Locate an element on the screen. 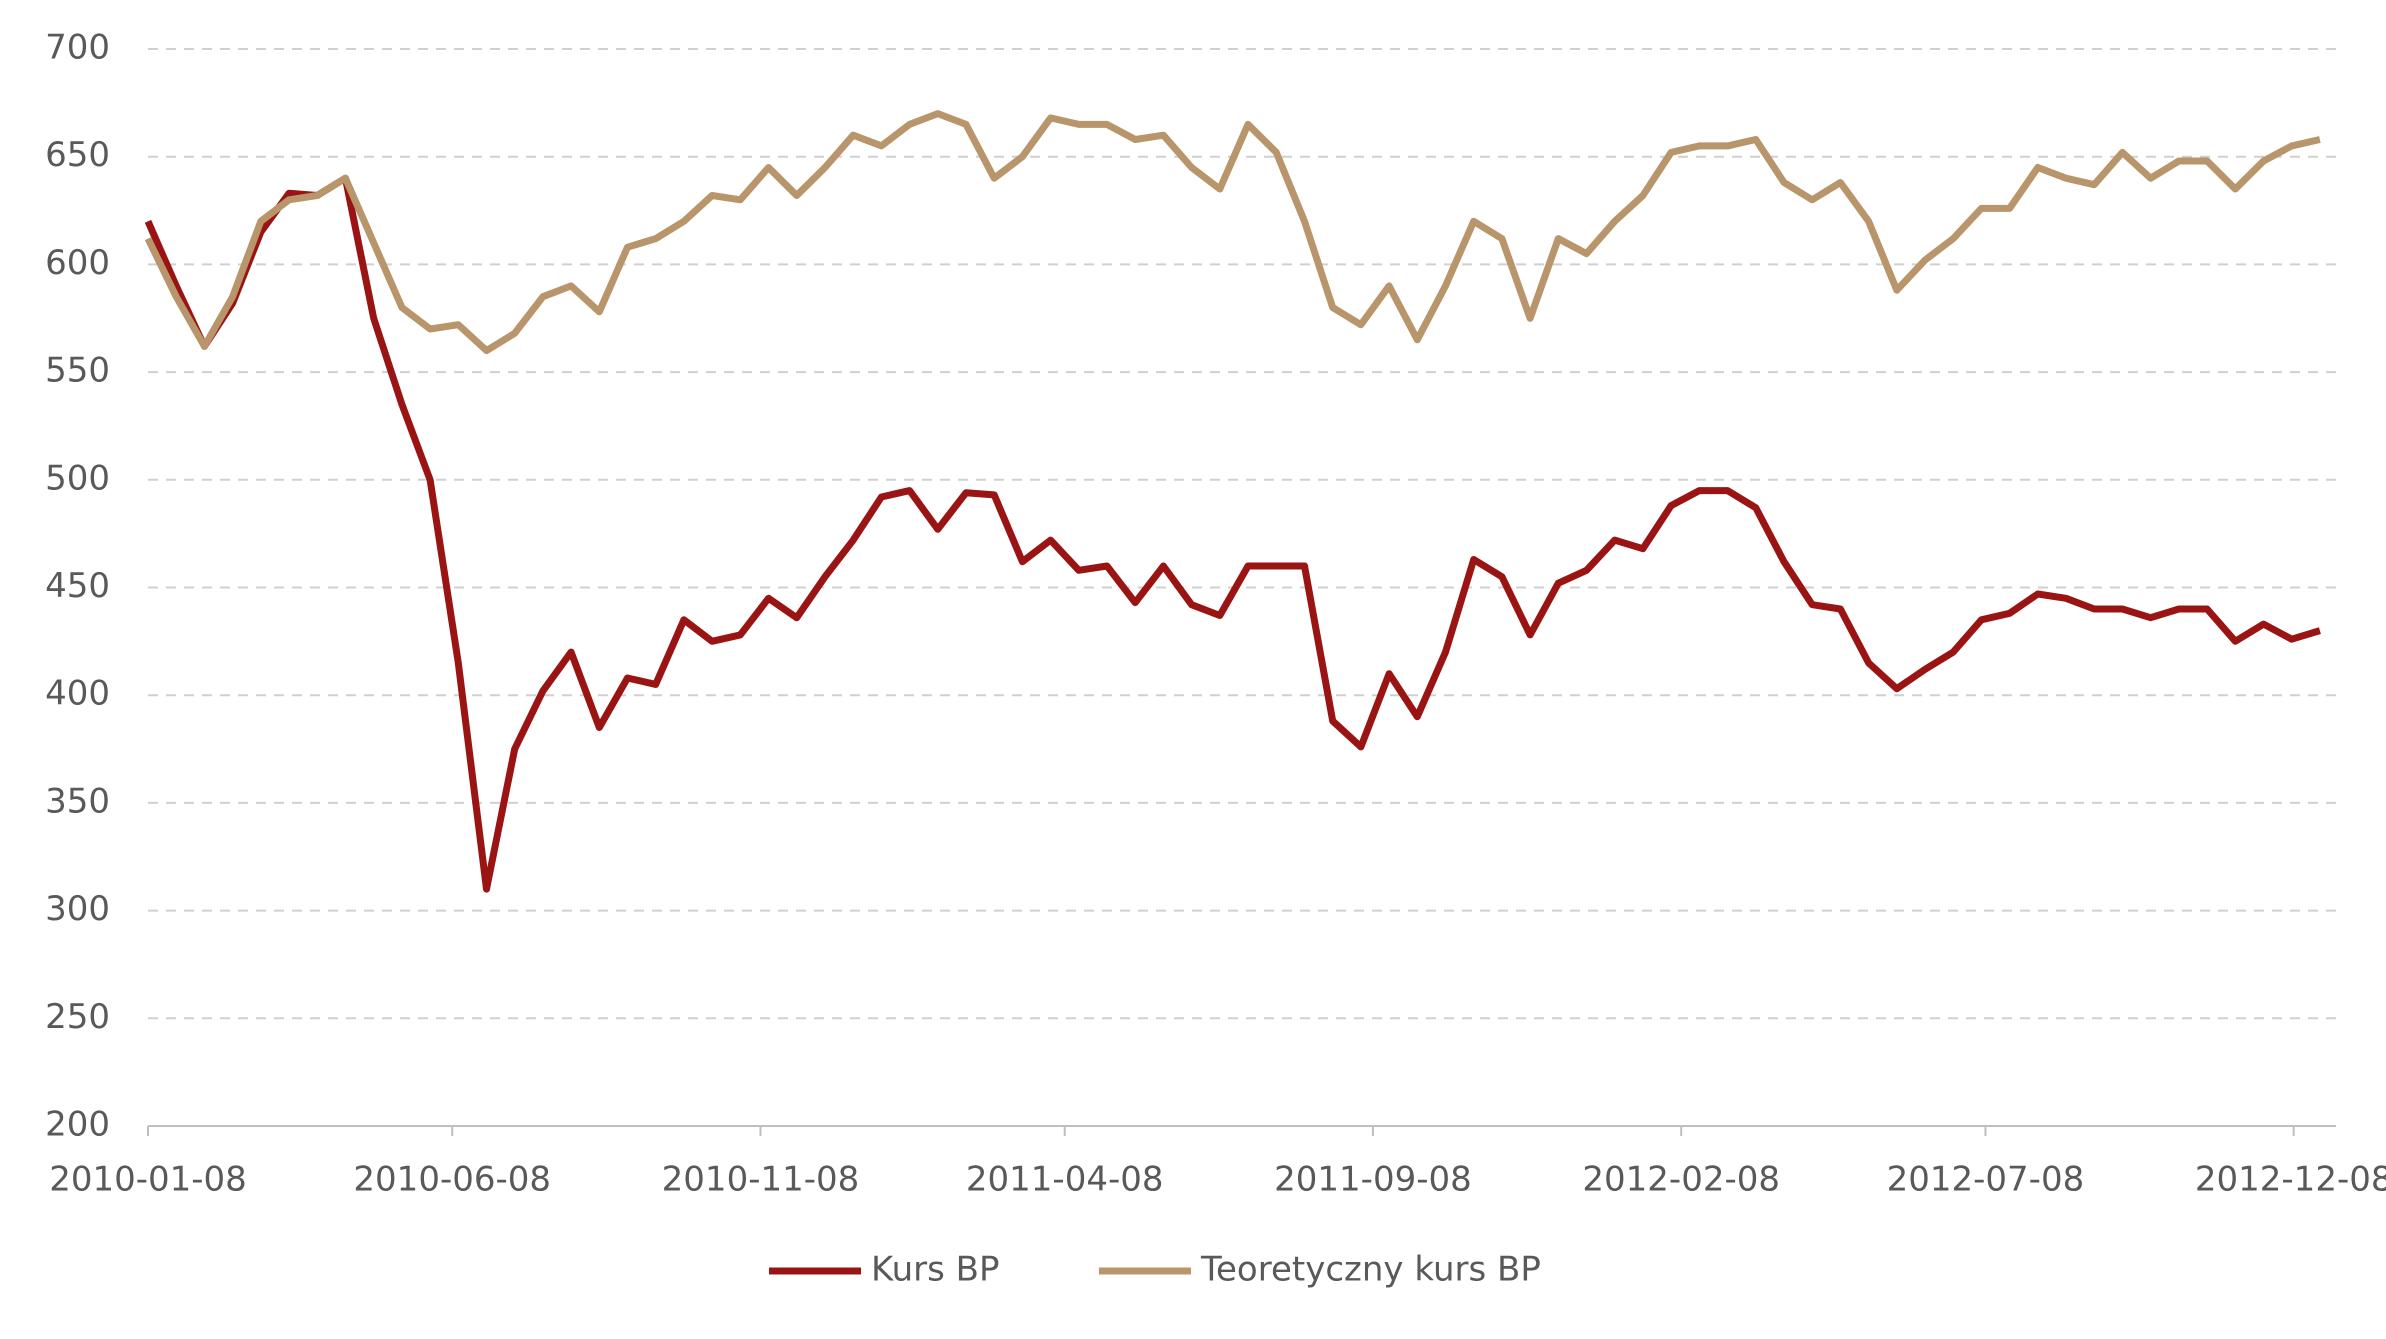 The width and height of the screenshot is (2386, 1339). x-tick-label: 2012-12-08 is located at coordinates (2290, 1180).